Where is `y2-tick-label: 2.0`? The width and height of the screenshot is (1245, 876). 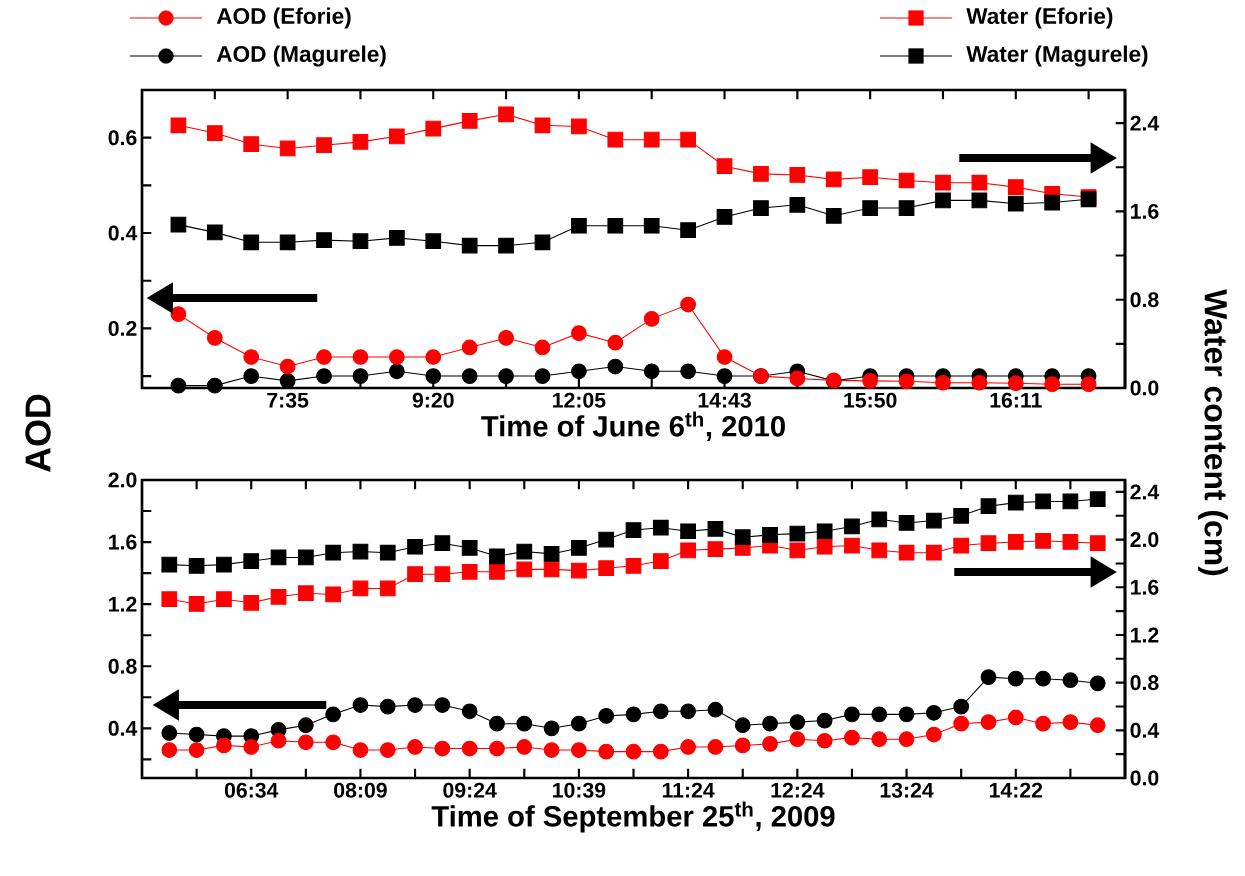 y2-tick-label: 2.0 is located at coordinates (1144, 540).